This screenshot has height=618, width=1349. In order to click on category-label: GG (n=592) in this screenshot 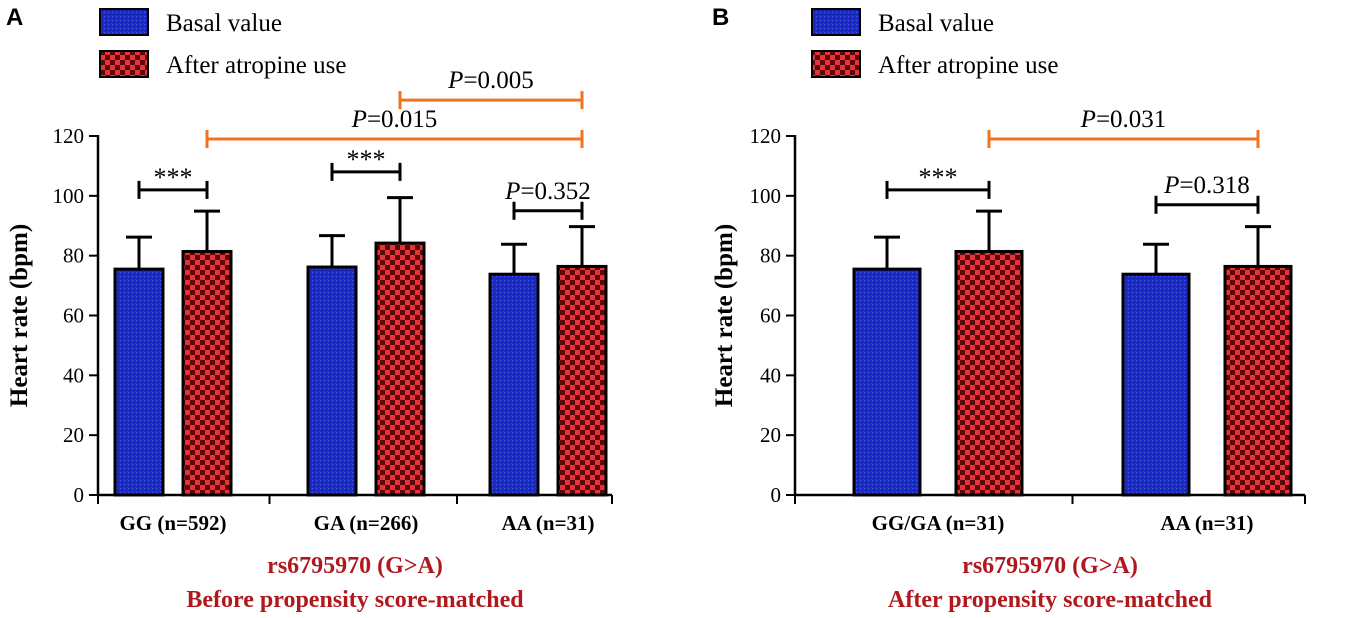, I will do `click(172, 523)`.